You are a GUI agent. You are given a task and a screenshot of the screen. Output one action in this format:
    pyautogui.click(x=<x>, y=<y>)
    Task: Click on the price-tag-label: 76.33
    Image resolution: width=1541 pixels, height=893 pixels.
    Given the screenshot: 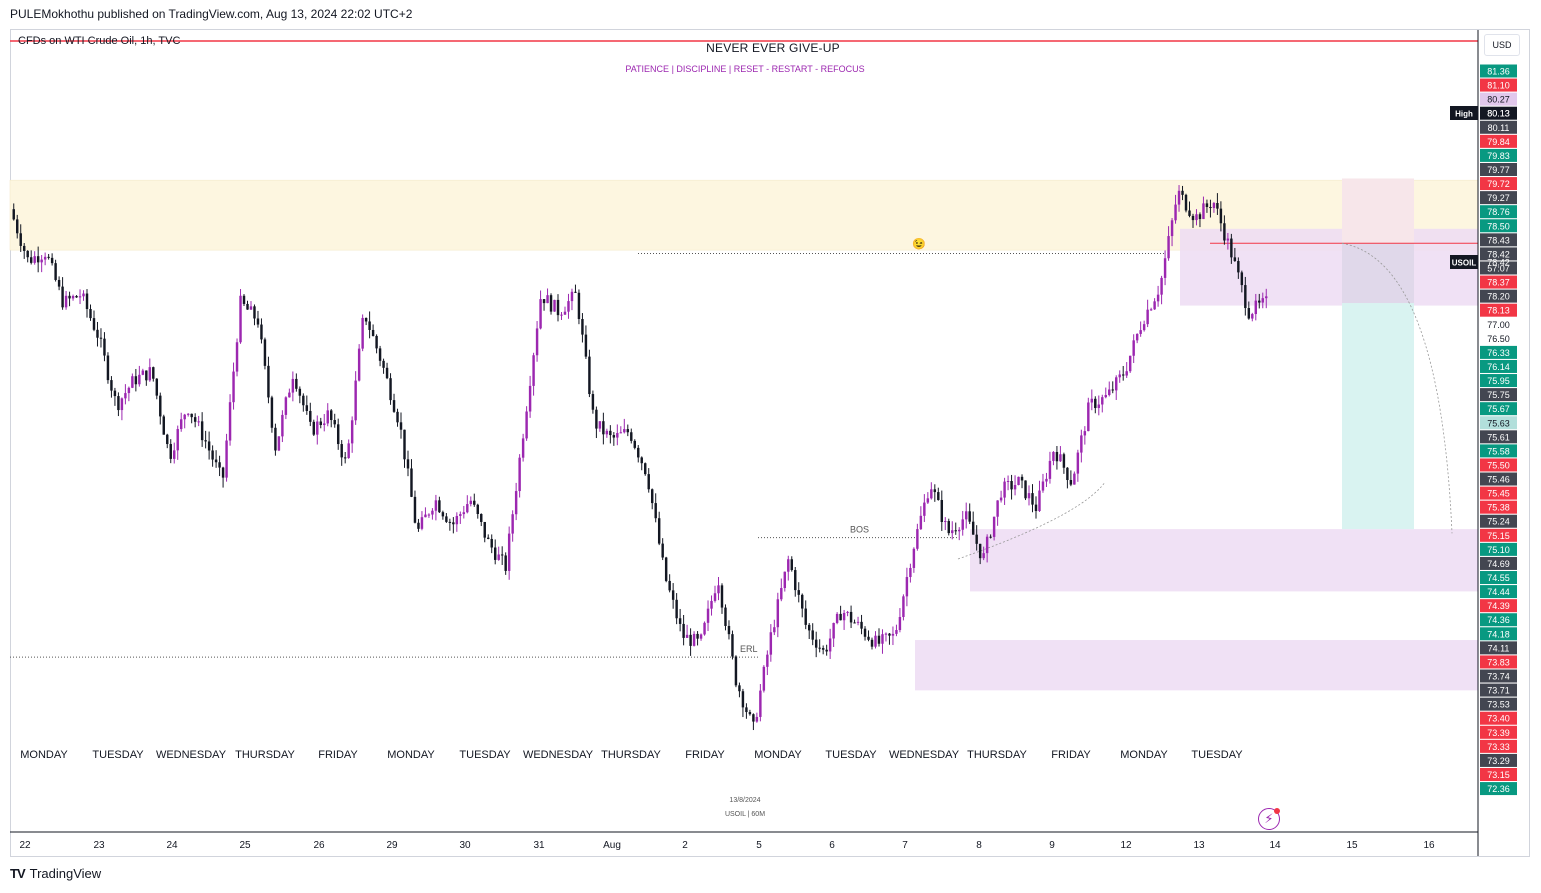 What is the action you would take?
    pyautogui.click(x=1498, y=353)
    